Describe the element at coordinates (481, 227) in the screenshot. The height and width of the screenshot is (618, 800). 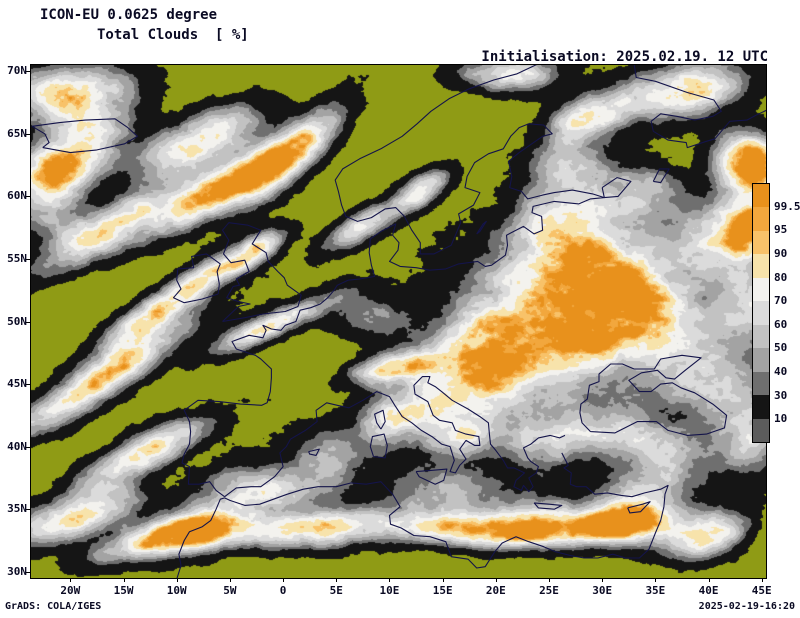
I see `coastline-gotland` at that location.